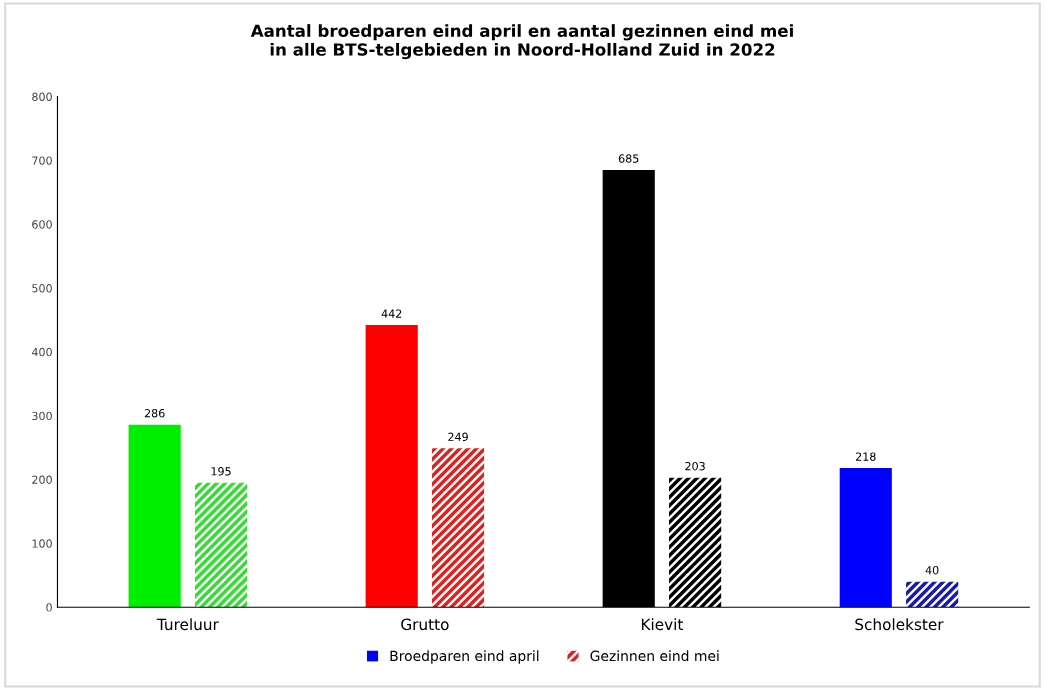 Image resolution: width=1045 pixels, height=690 pixels. I want to click on y-tick-label: 100, so click(42, 543).